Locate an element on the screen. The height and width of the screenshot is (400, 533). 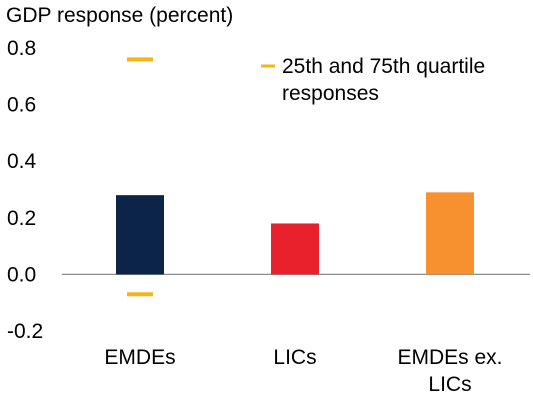
quartile-markers is located at coordinates (140, 177).